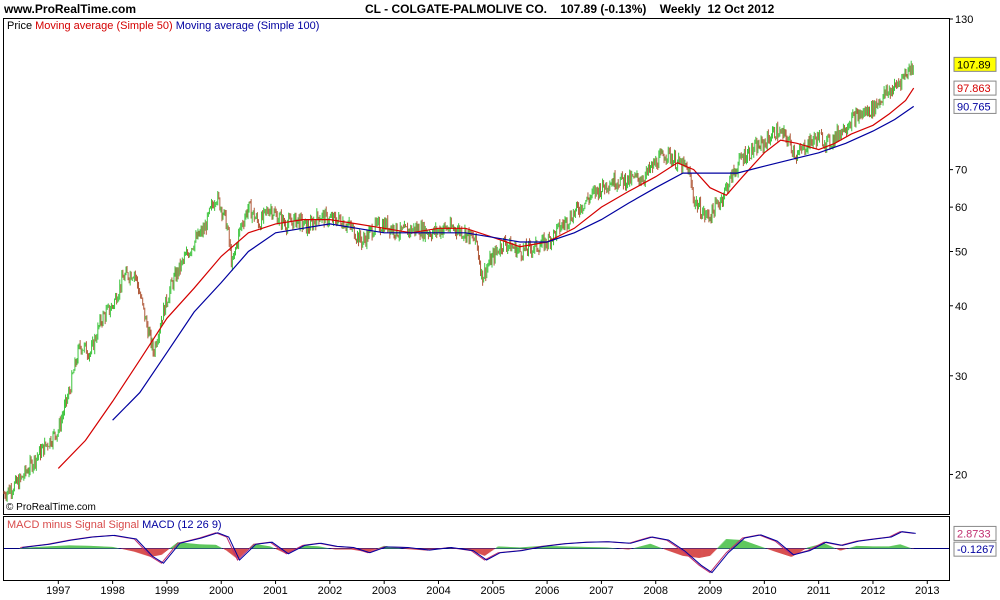 The image size is (1000, 600). Describe the element at coordinates (961, 307) in the screenshot. I see `price-y-tick-label: 40` at that location.